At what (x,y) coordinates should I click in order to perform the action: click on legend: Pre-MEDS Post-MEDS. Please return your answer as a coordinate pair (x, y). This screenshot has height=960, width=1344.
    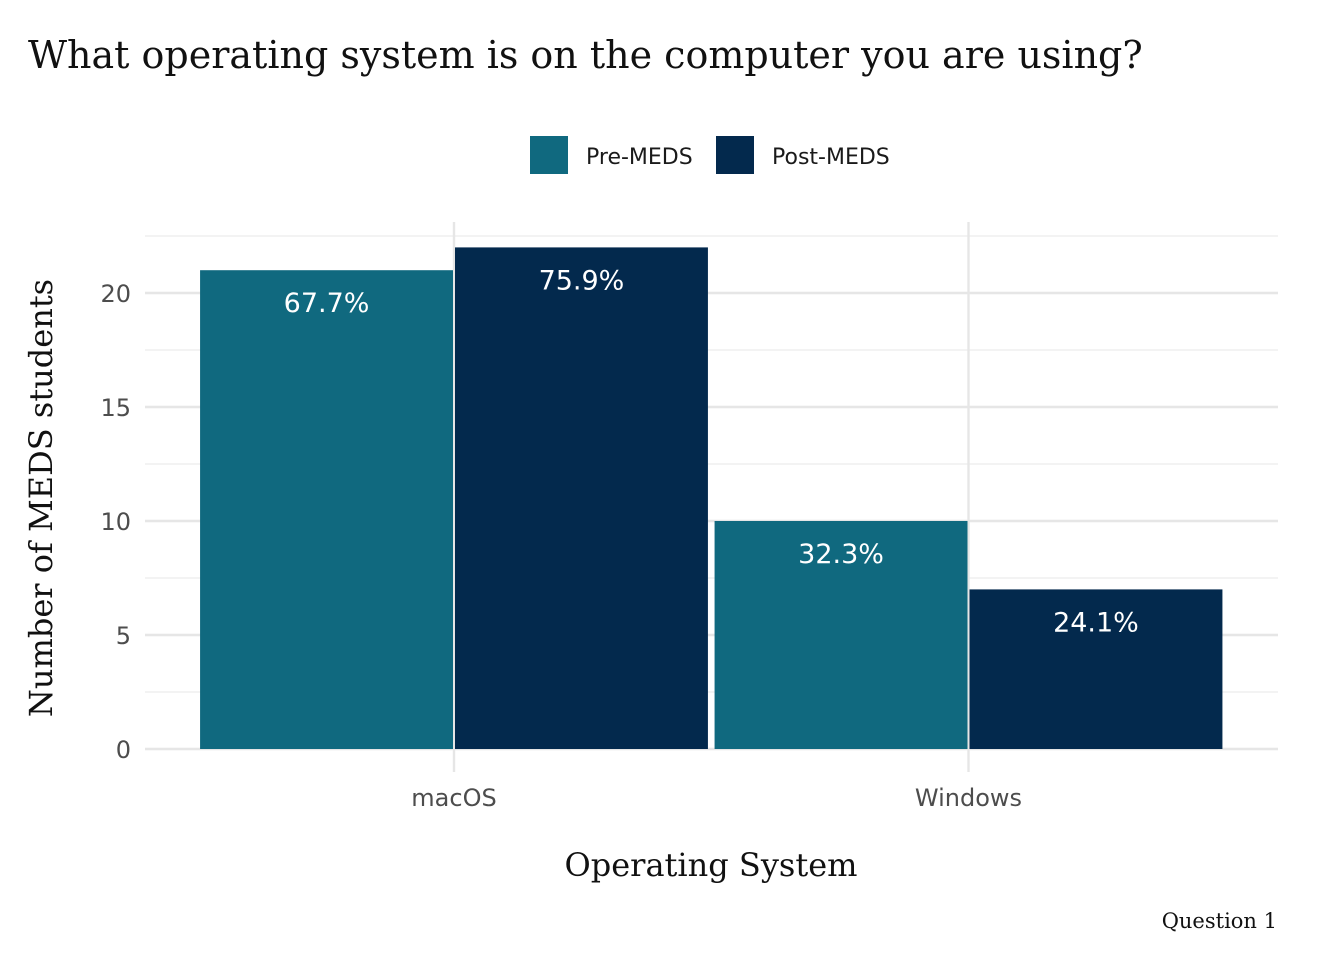
    Looking at the image, I should click on (710, 155).